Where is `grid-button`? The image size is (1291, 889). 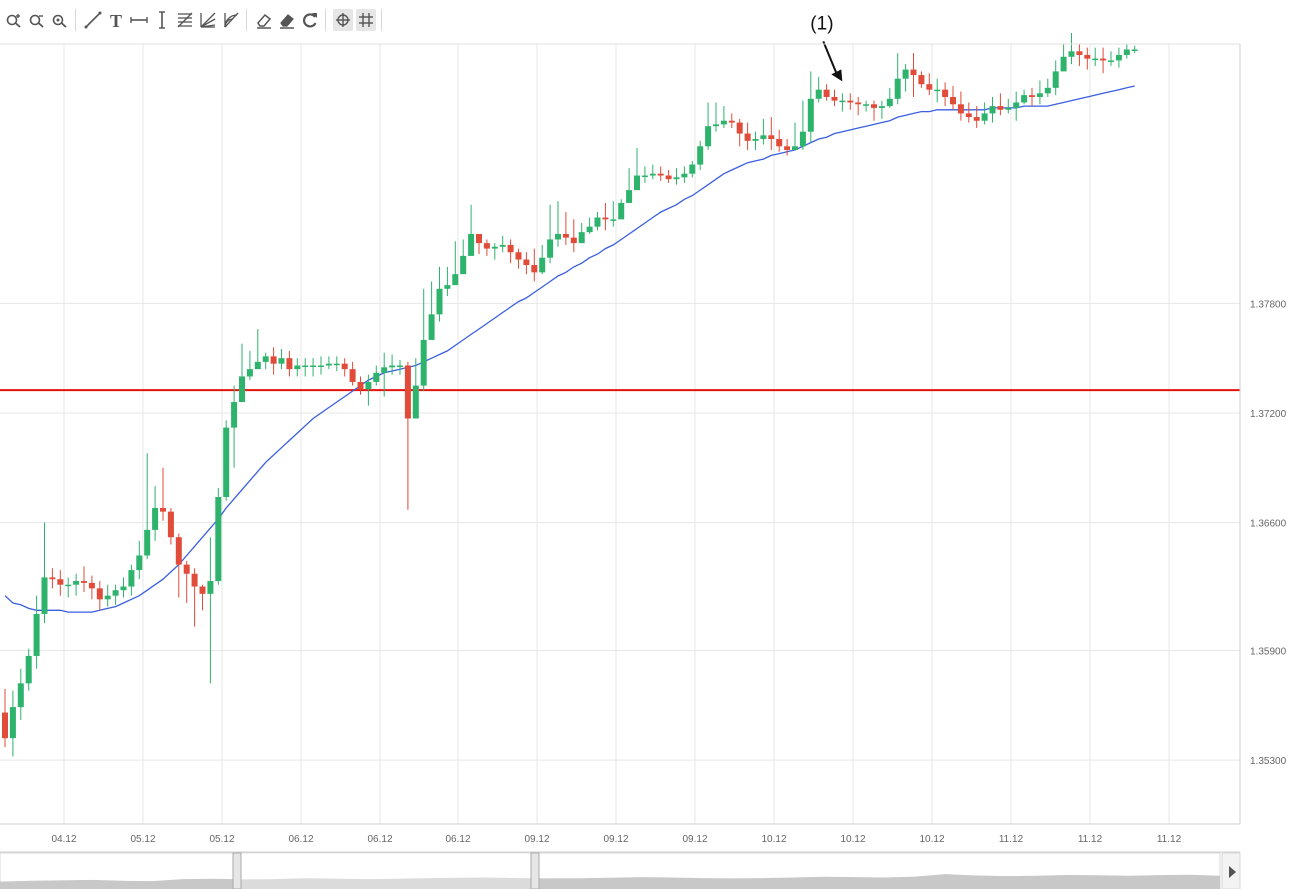
grid-button is located at coordinates (366, 20).